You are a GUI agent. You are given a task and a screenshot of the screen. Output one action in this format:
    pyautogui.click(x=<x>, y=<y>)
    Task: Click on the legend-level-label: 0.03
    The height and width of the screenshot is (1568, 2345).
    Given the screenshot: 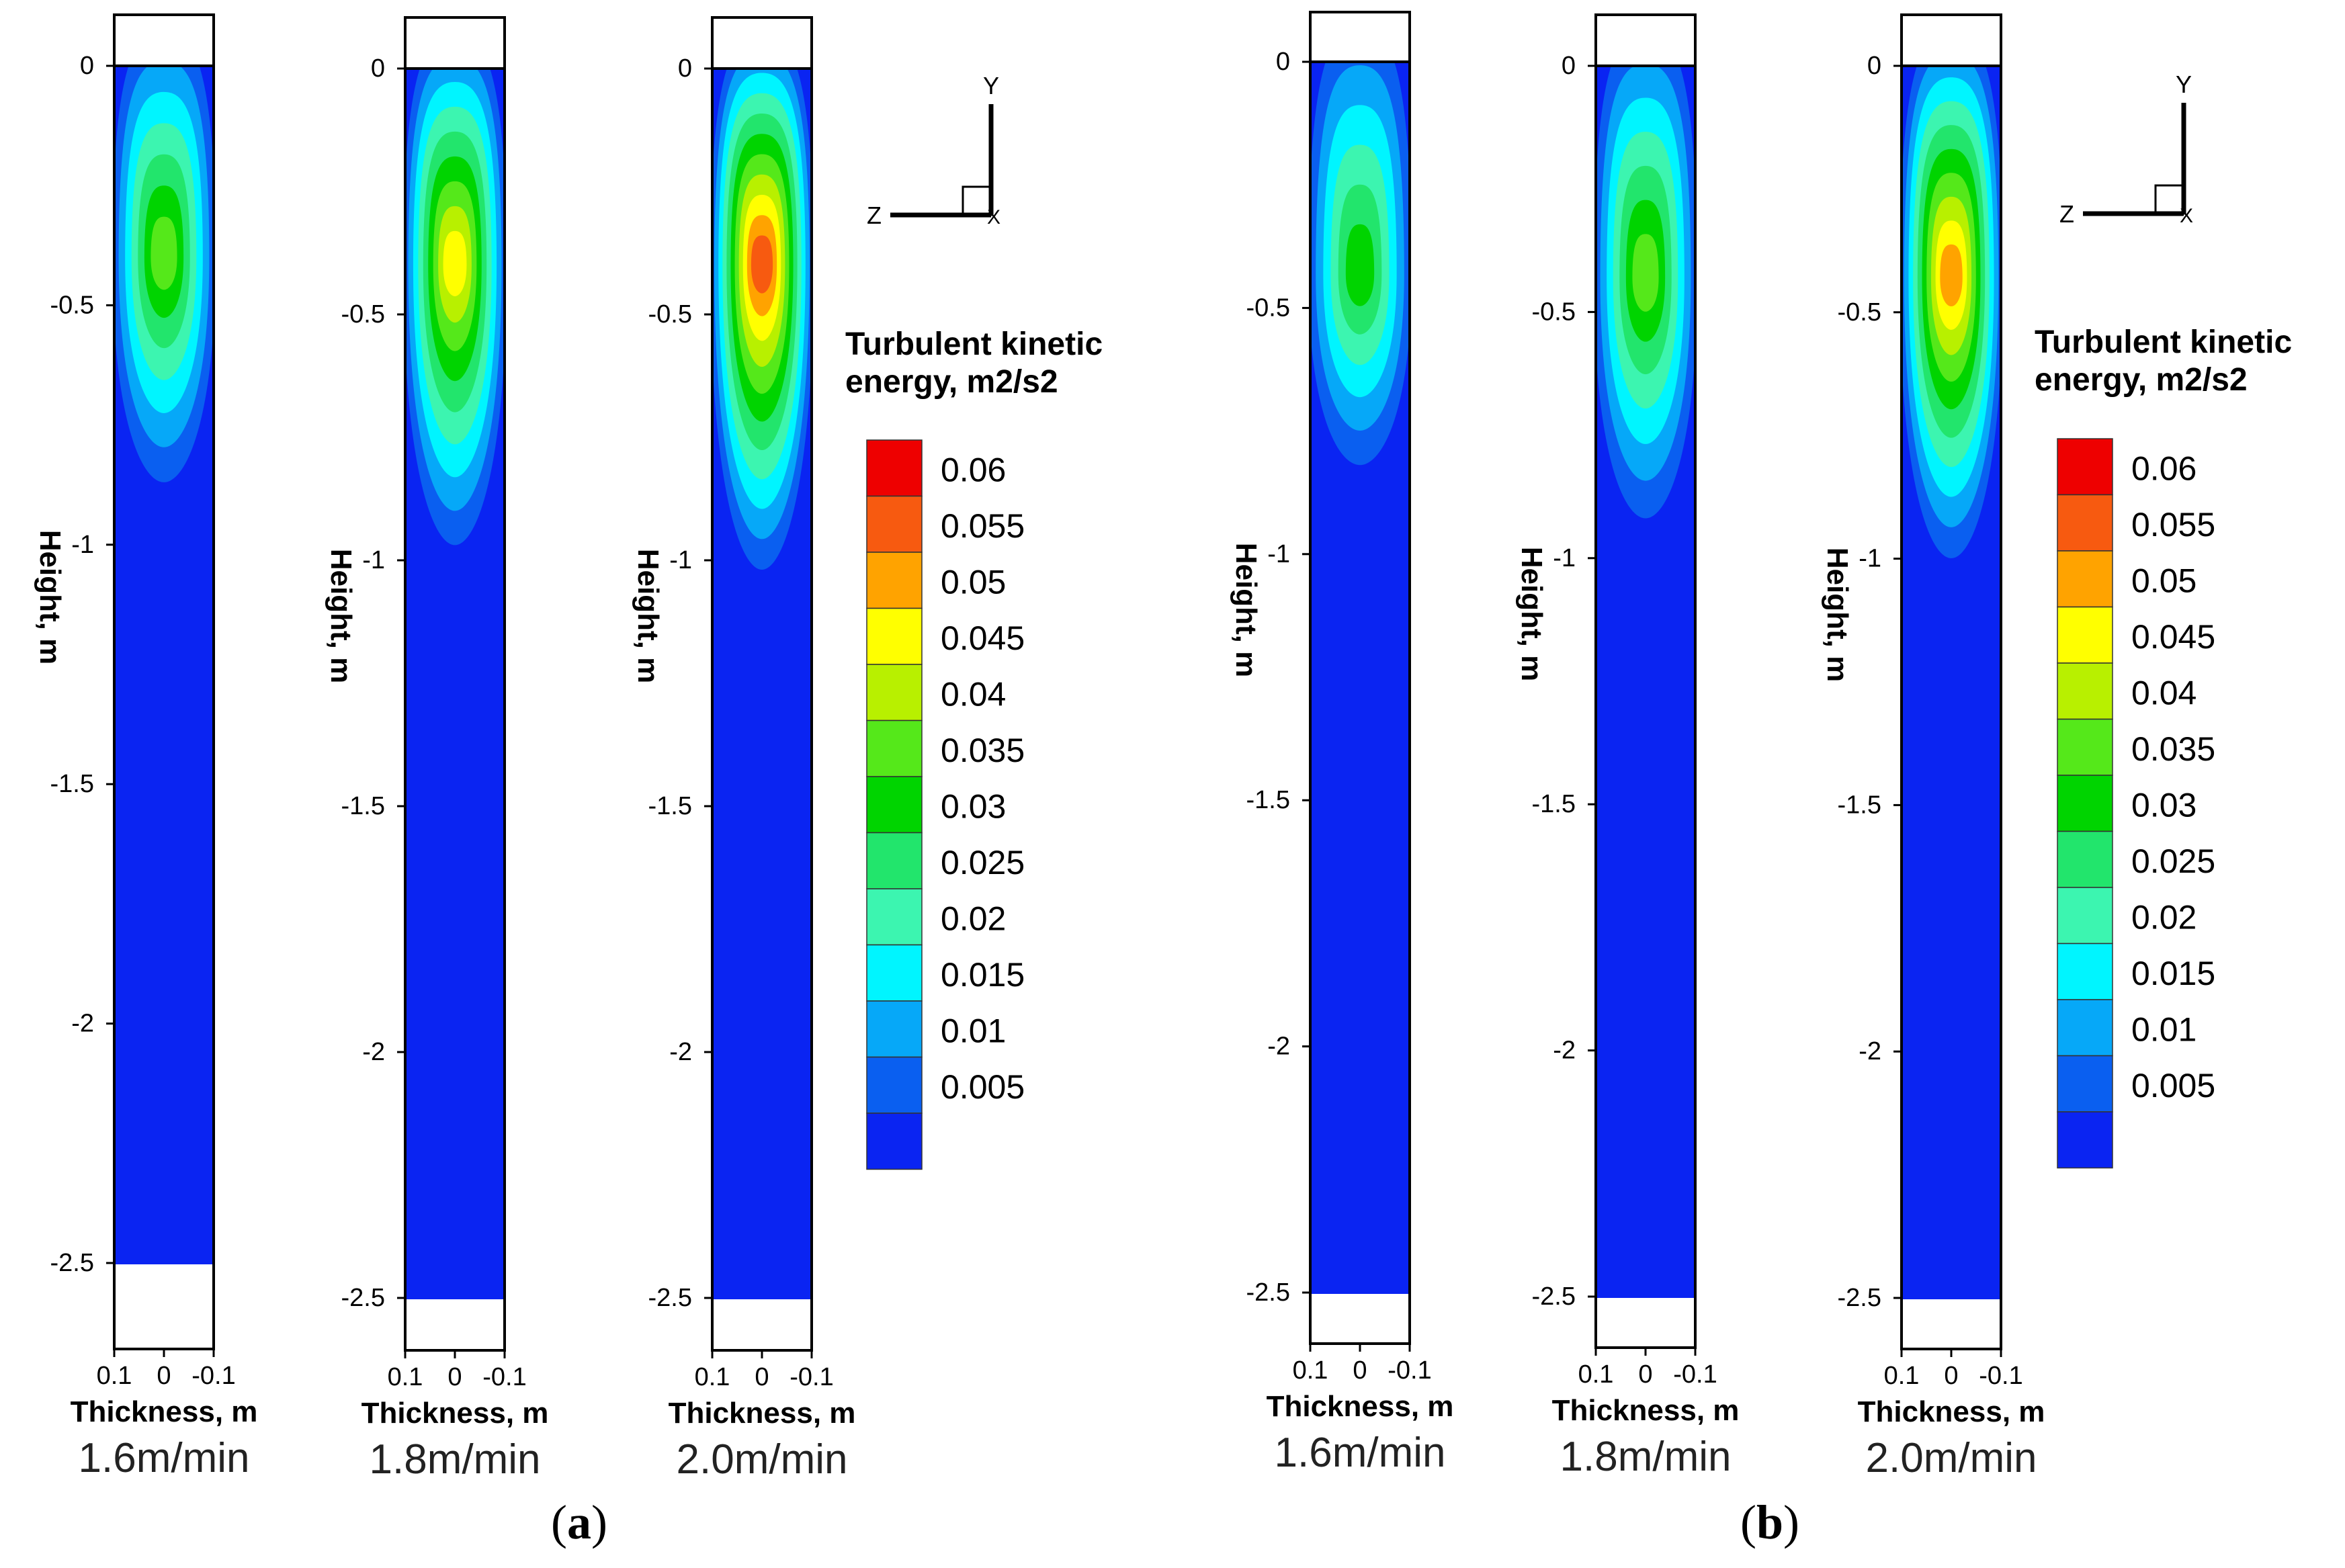 What is the action you would take?
    pyautogui.click(x=973, y=807)
    